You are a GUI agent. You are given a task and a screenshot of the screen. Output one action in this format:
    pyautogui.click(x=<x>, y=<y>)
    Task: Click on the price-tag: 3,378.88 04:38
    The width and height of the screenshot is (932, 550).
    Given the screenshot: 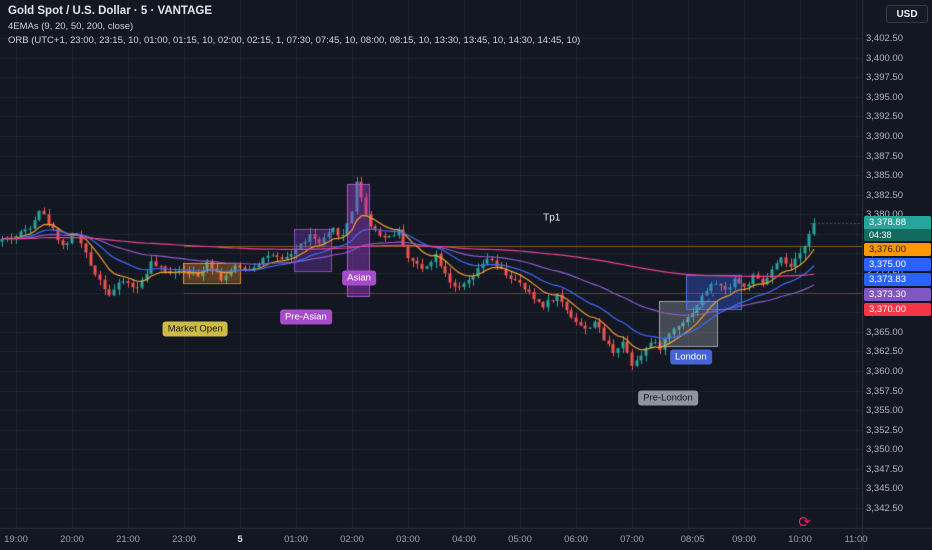 What is the action you would take?
    pyautogui.click(x=897, y=229)
    